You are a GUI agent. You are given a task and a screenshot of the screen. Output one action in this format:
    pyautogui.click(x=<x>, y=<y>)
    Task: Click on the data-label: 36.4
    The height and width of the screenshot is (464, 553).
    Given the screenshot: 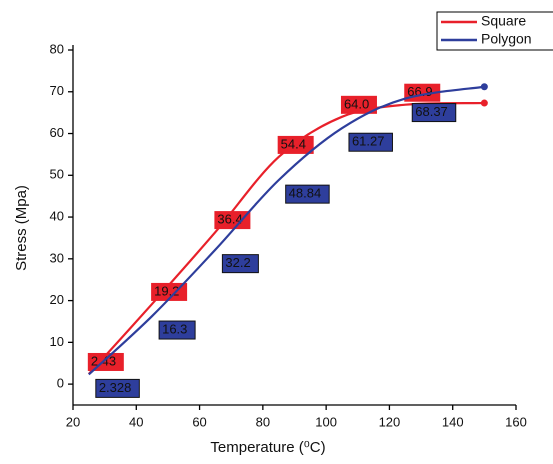 What is the action you would take?
    pyautogui.click(x=229, y=219)
    